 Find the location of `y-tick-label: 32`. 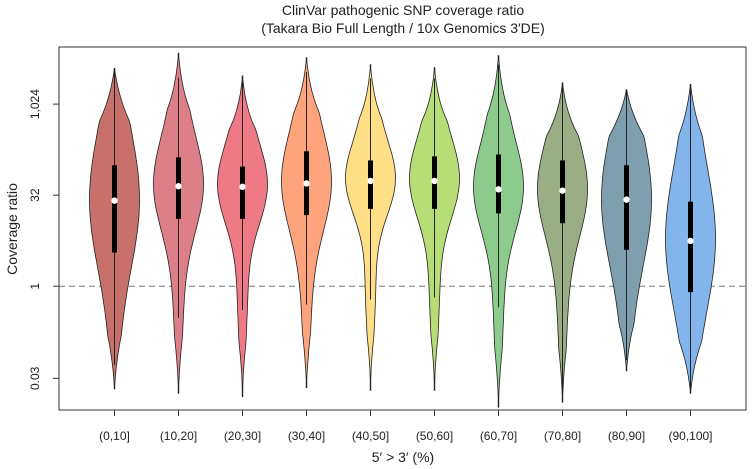

y-tick-label: 32 is located at coordinates (35, 195).